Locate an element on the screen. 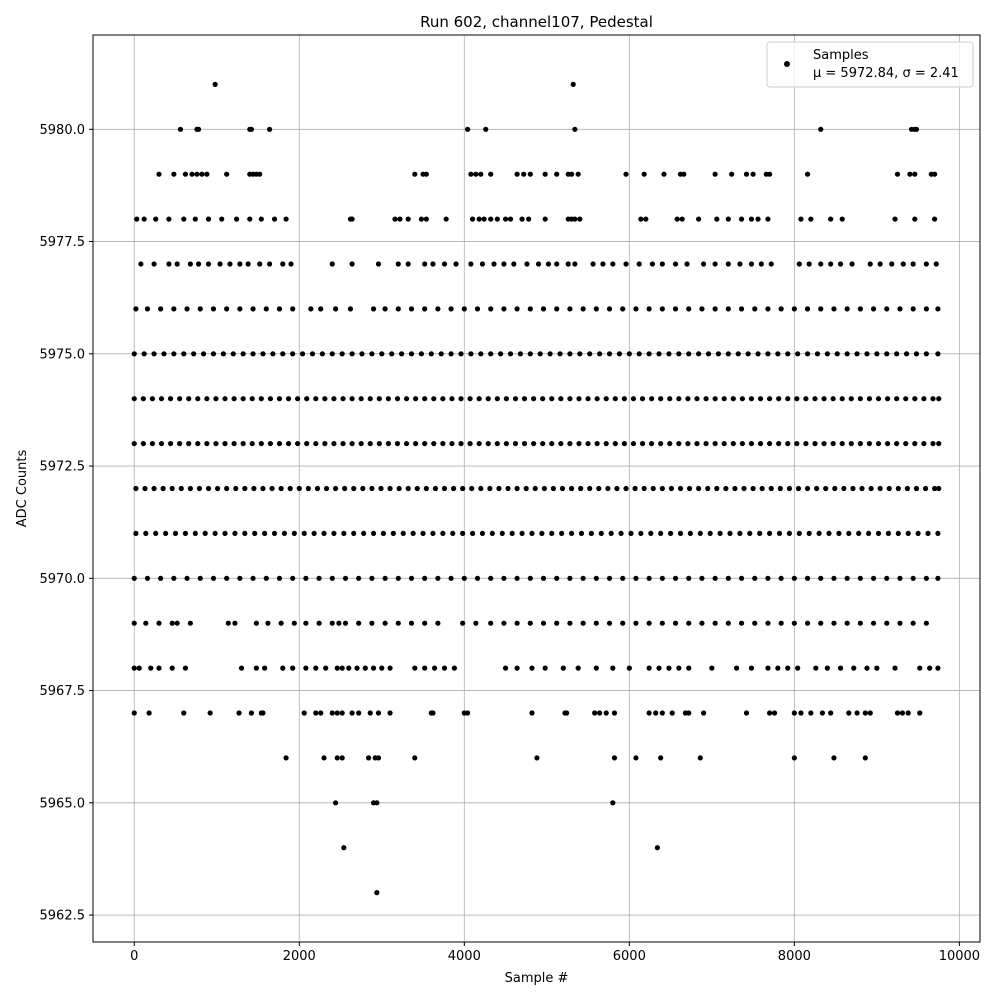  y-tick-label: 5965.0 is located at coordinates (63, 803).